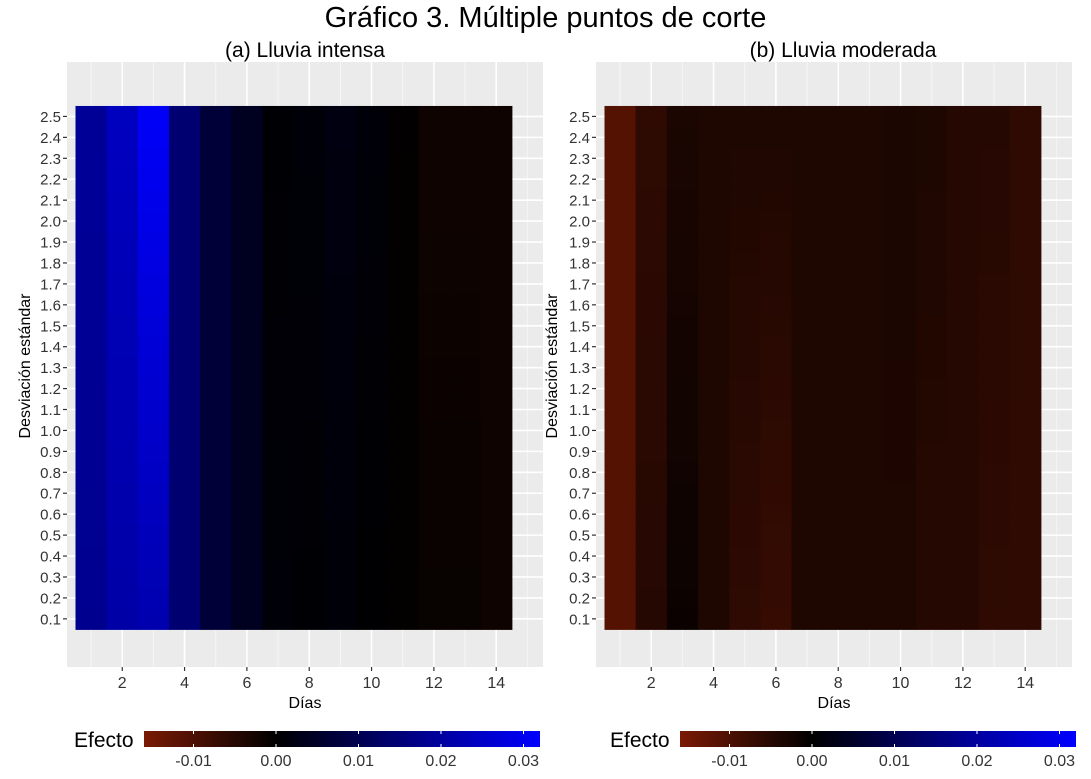  What do you see at coordinates (713, 683) in the screenshot?
I see `x-tick-label: 4` at bounding box center [713, 683].